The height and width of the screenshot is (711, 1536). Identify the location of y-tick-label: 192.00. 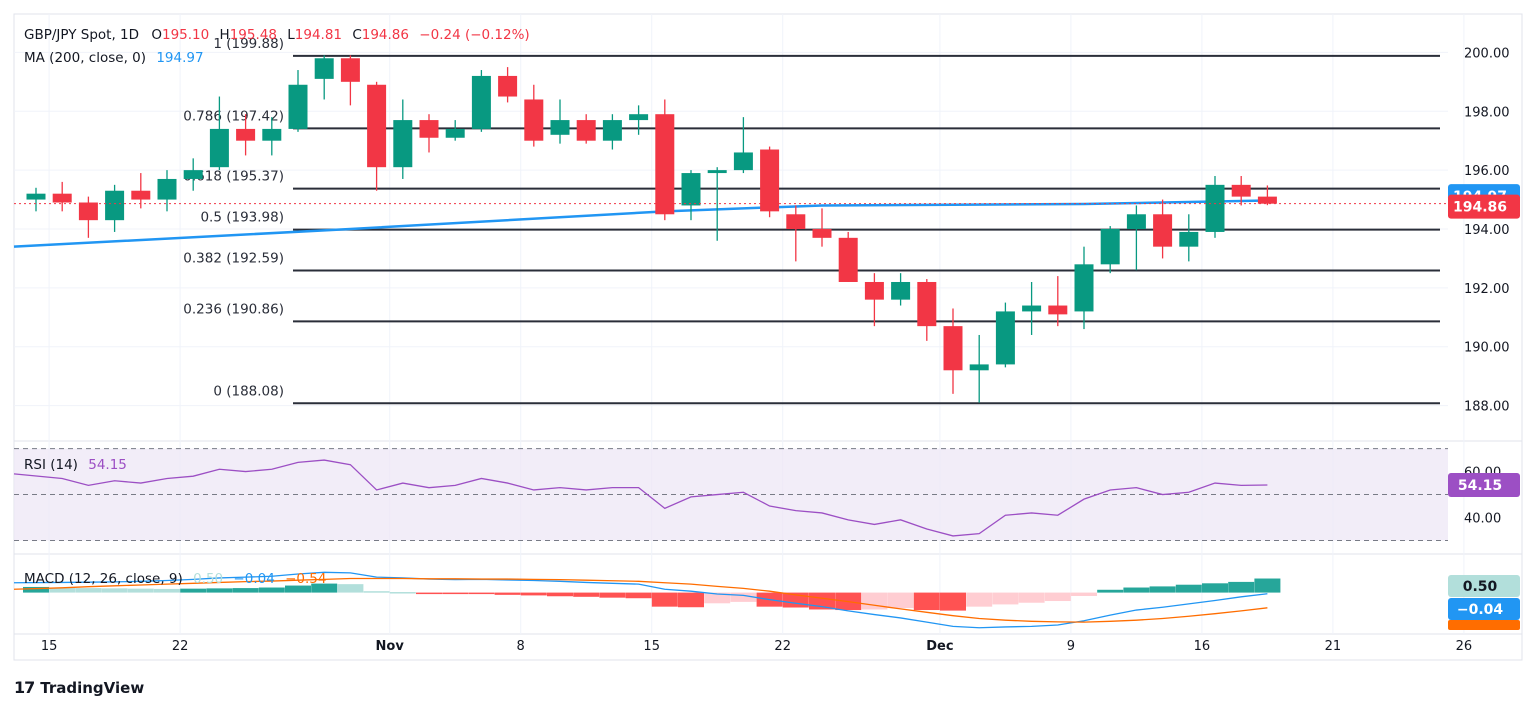
(1487, 289).